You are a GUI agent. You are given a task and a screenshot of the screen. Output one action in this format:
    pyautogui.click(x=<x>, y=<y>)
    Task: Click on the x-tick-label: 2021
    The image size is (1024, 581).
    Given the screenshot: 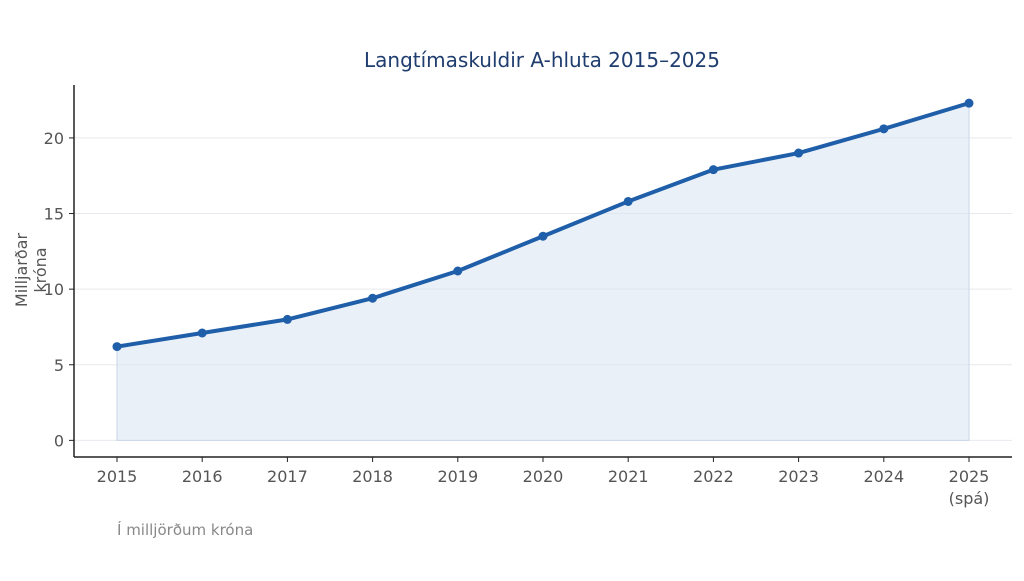 What is the action you would take?
    pyautogui.click(x=628, y=476)
    